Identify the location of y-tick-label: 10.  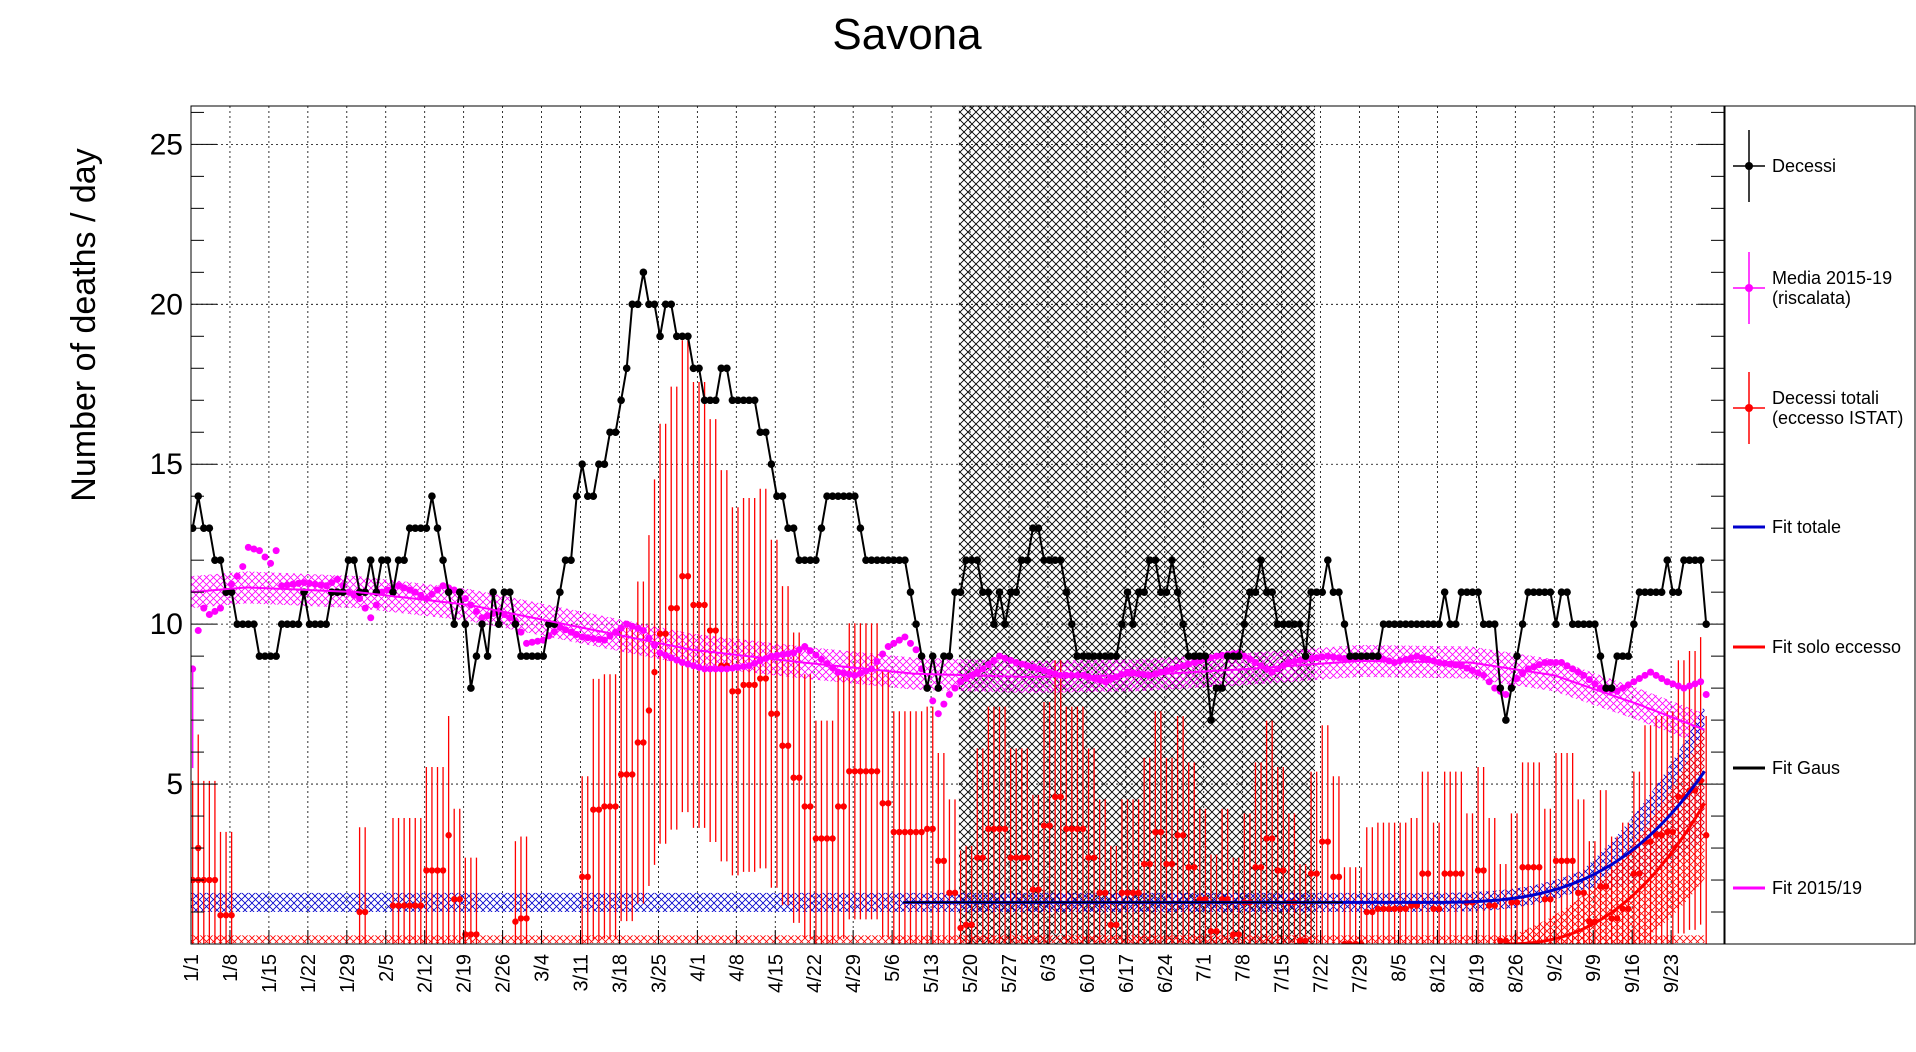
(166, 624).